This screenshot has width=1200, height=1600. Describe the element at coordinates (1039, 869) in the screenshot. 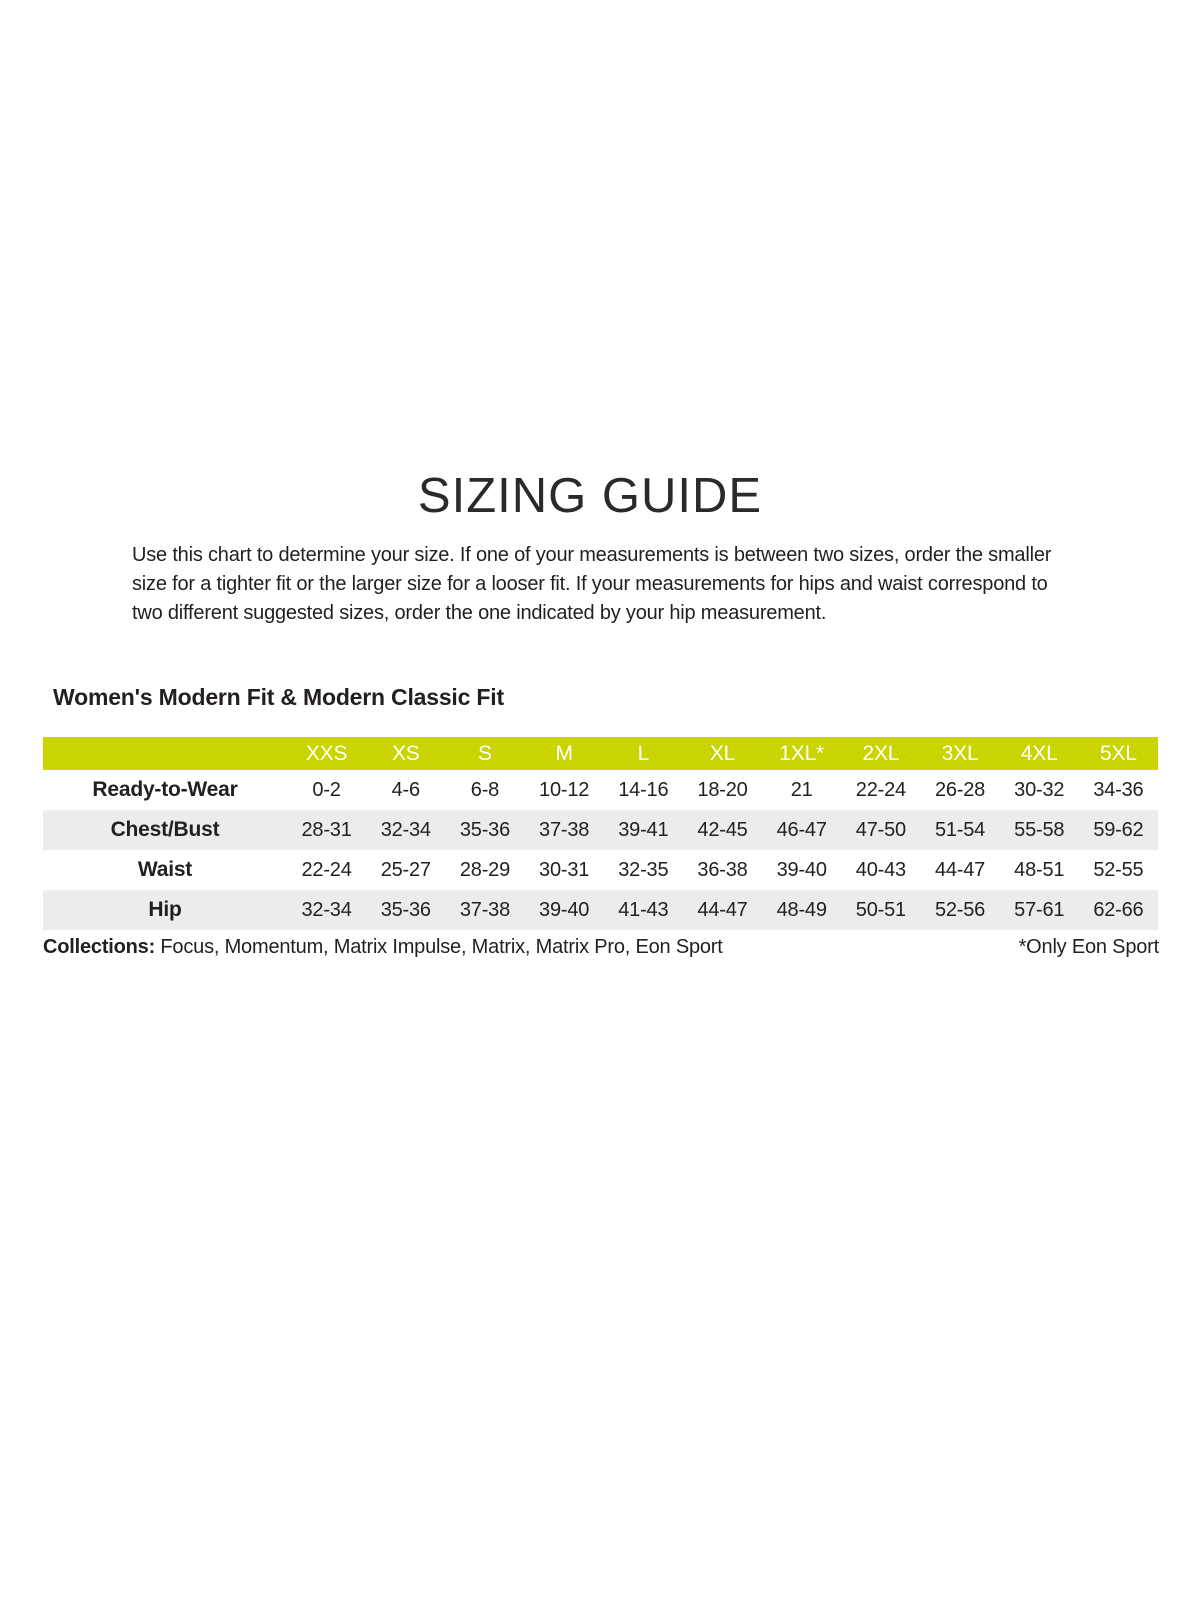

I see `size-value-cell: 48-51` at that location.